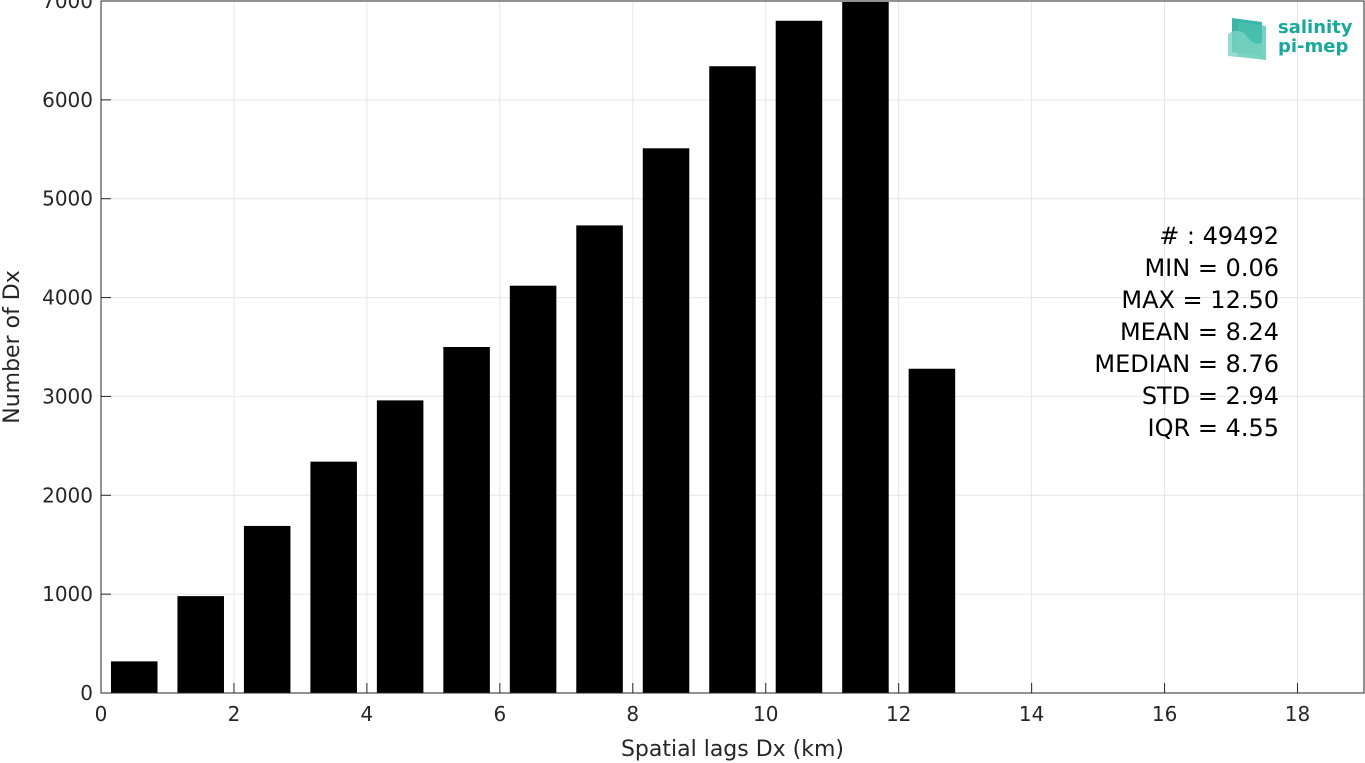 The width and height of the screenshot is (1365, 763). What do you see at coordinates (1211, 268) in the screenshot?
I see `stat-line: MIN = 0.06` at bounding box center [1211, 268].